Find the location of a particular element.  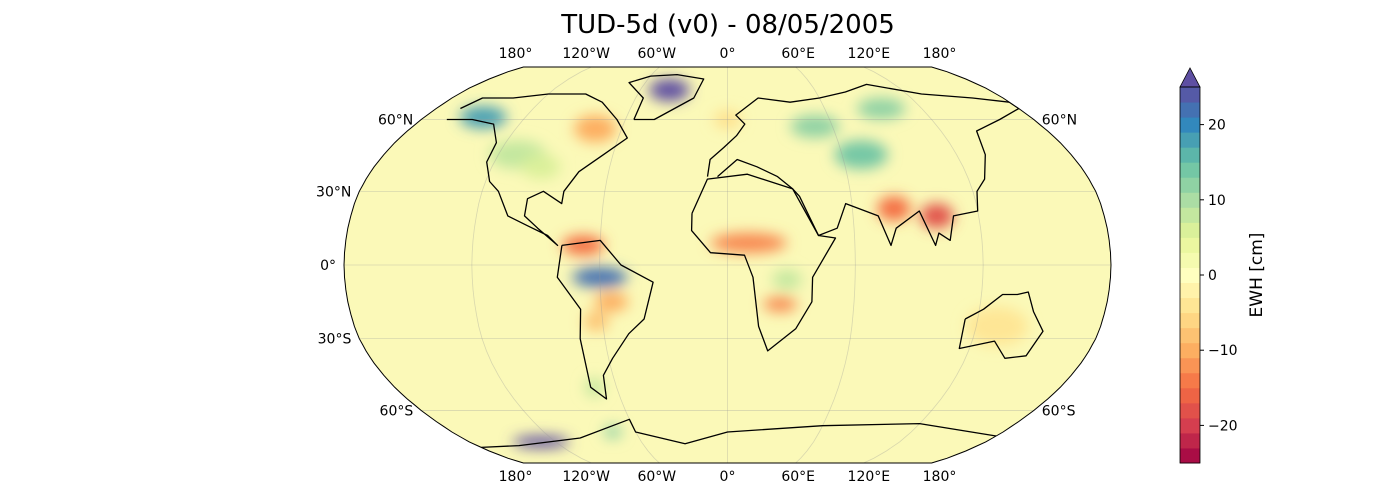

colorbar-tick-label: 20 is located at coordinates (1217, 126).